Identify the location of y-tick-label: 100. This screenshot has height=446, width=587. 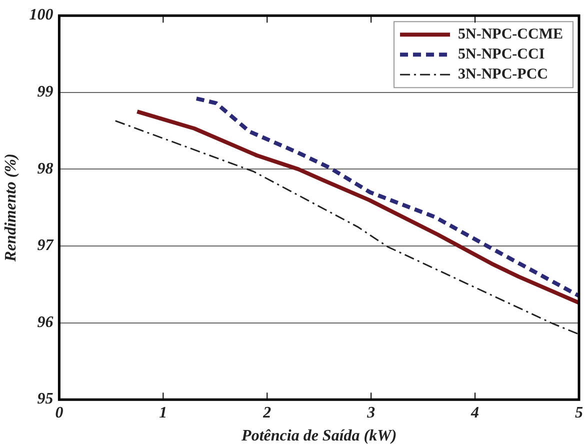
(41, 15).